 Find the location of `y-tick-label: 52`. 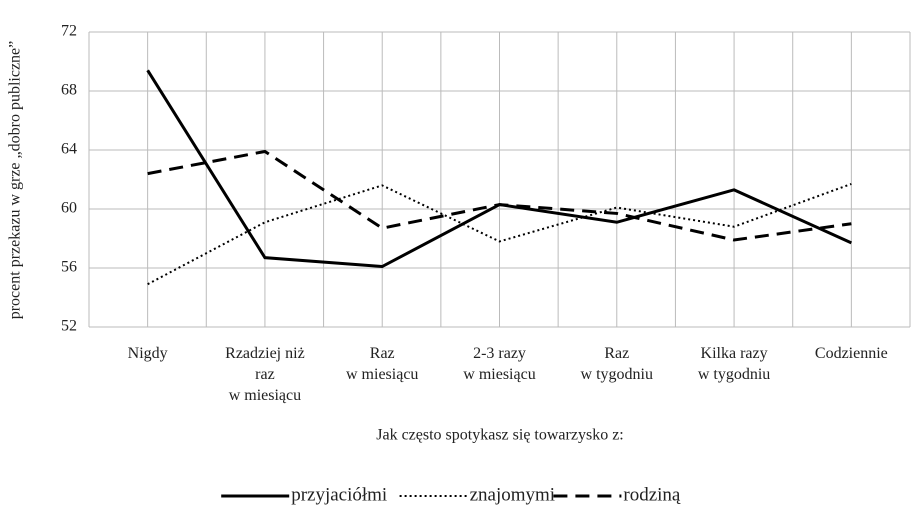

y-tick-label: 52 is located at coordinates (69, 326).